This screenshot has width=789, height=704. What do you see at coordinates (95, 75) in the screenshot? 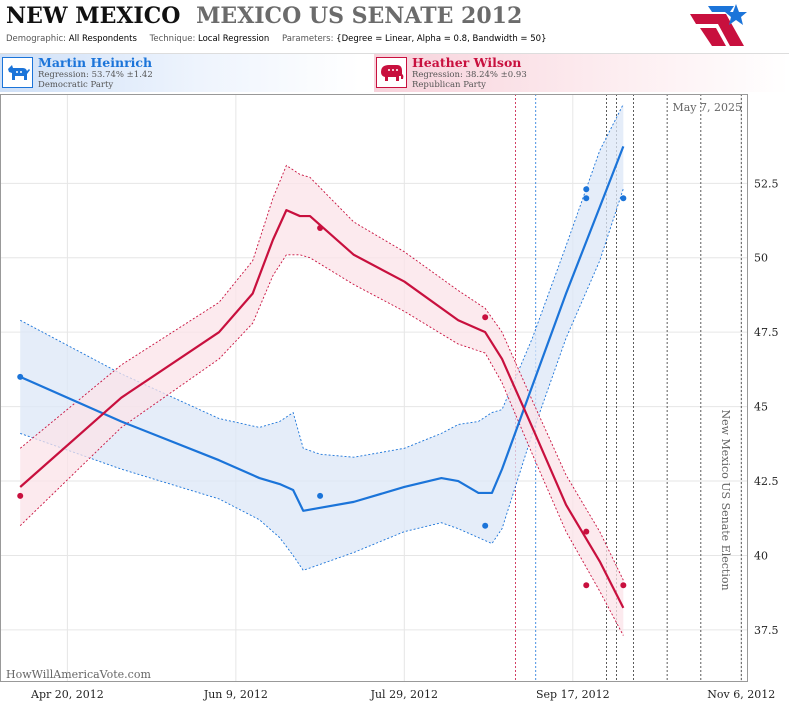
I see `candidate-regression-dem: Regression: 53.74% ±1.42` at bounding box center [95, 75].